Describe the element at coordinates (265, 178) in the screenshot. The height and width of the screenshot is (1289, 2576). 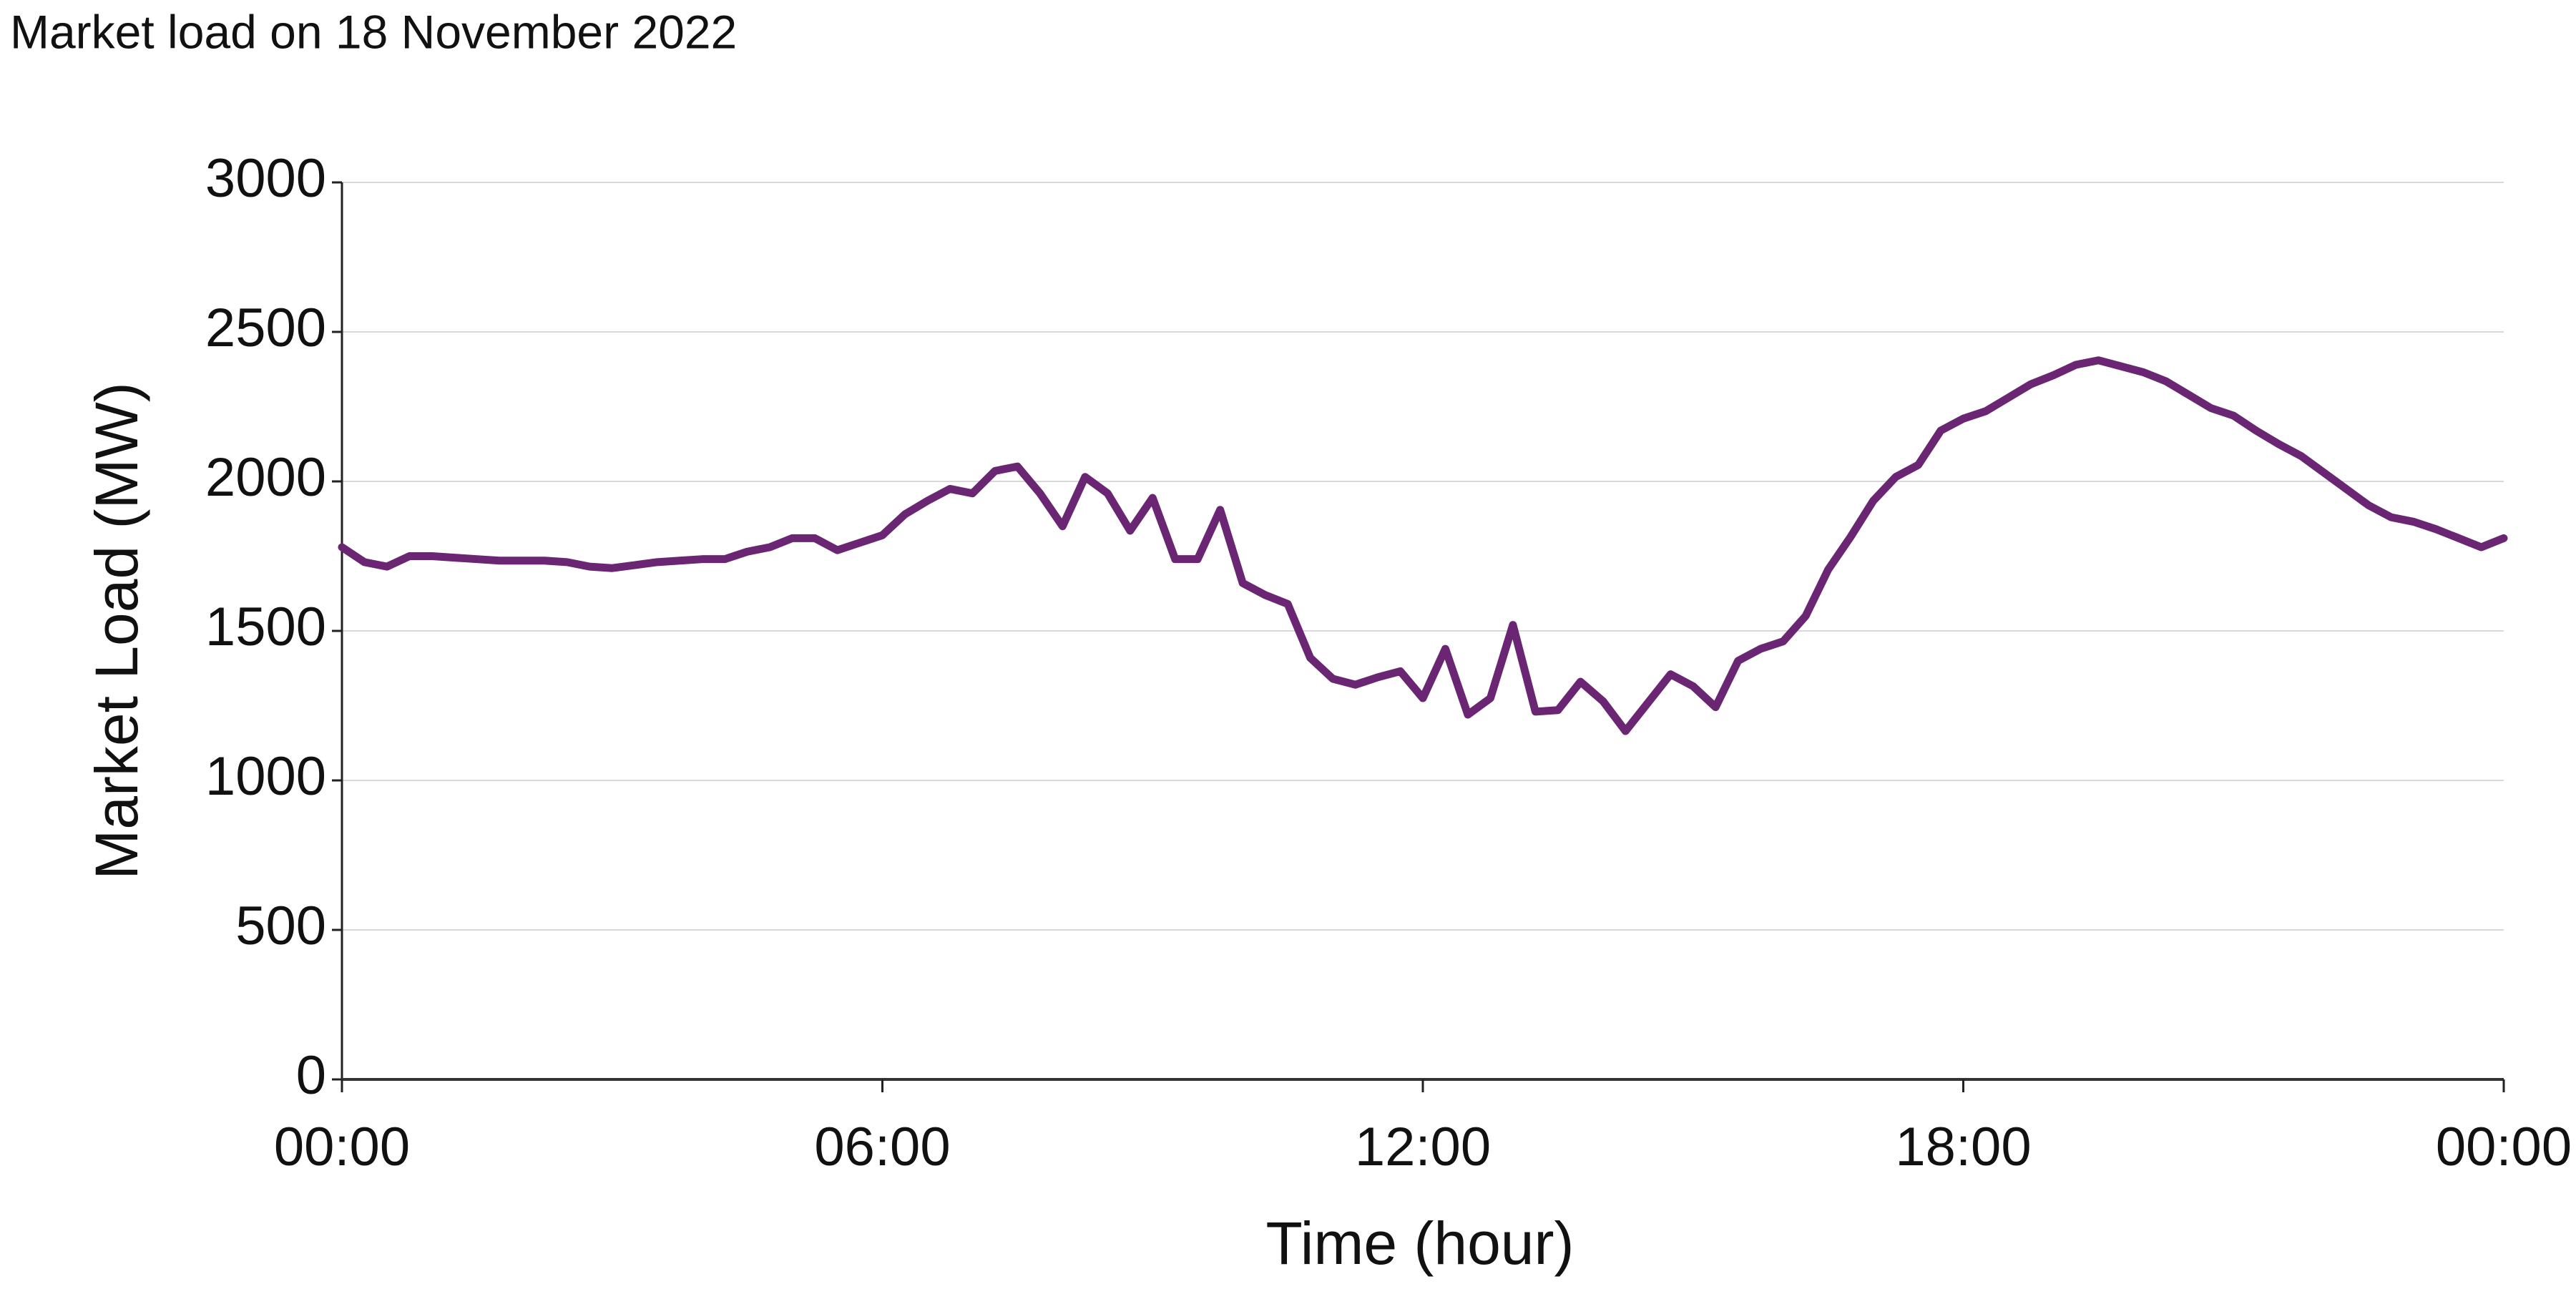
I see `y-tick-label: 3000` at that location.